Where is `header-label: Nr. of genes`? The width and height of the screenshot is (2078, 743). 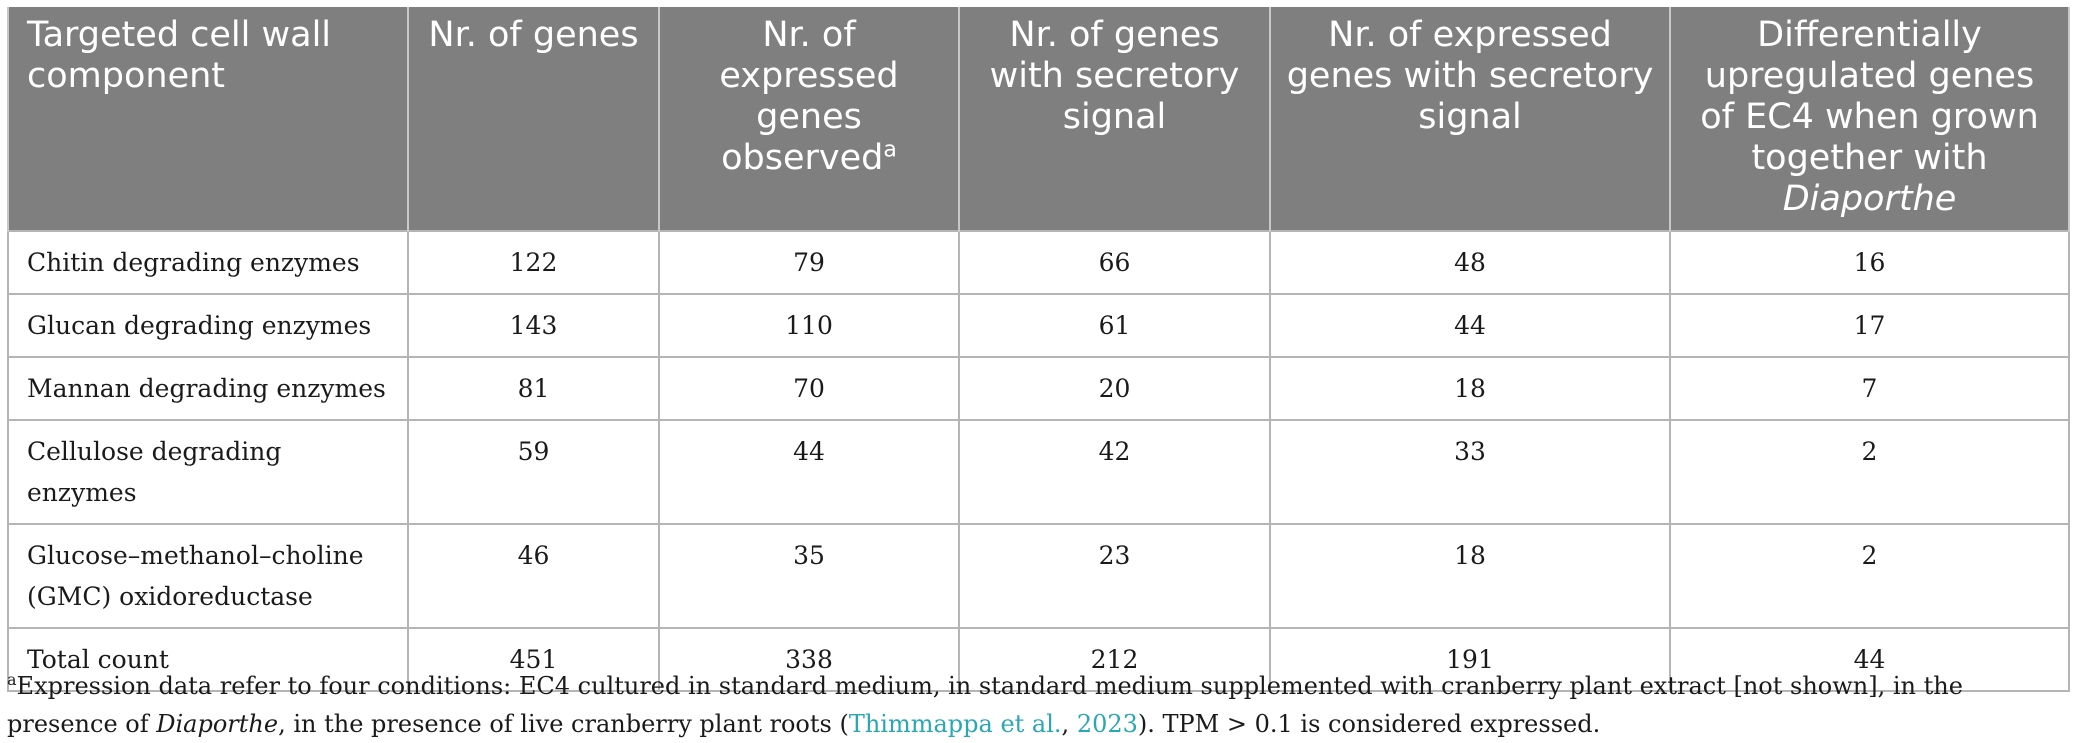
header-label: Nr. of genes is located at coordinates (533, 35).